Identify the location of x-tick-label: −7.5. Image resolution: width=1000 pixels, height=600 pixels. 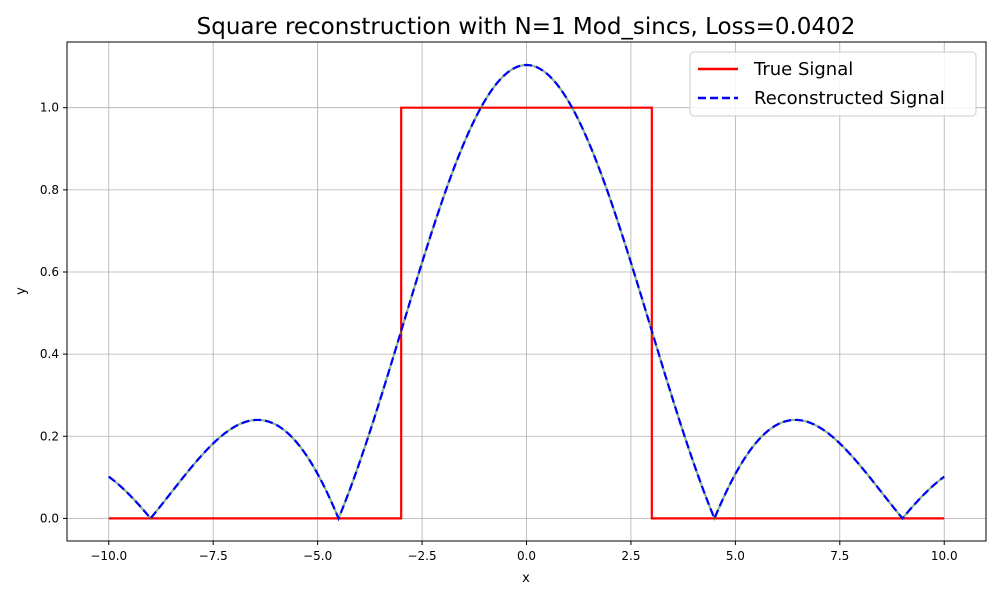
(213, 556).